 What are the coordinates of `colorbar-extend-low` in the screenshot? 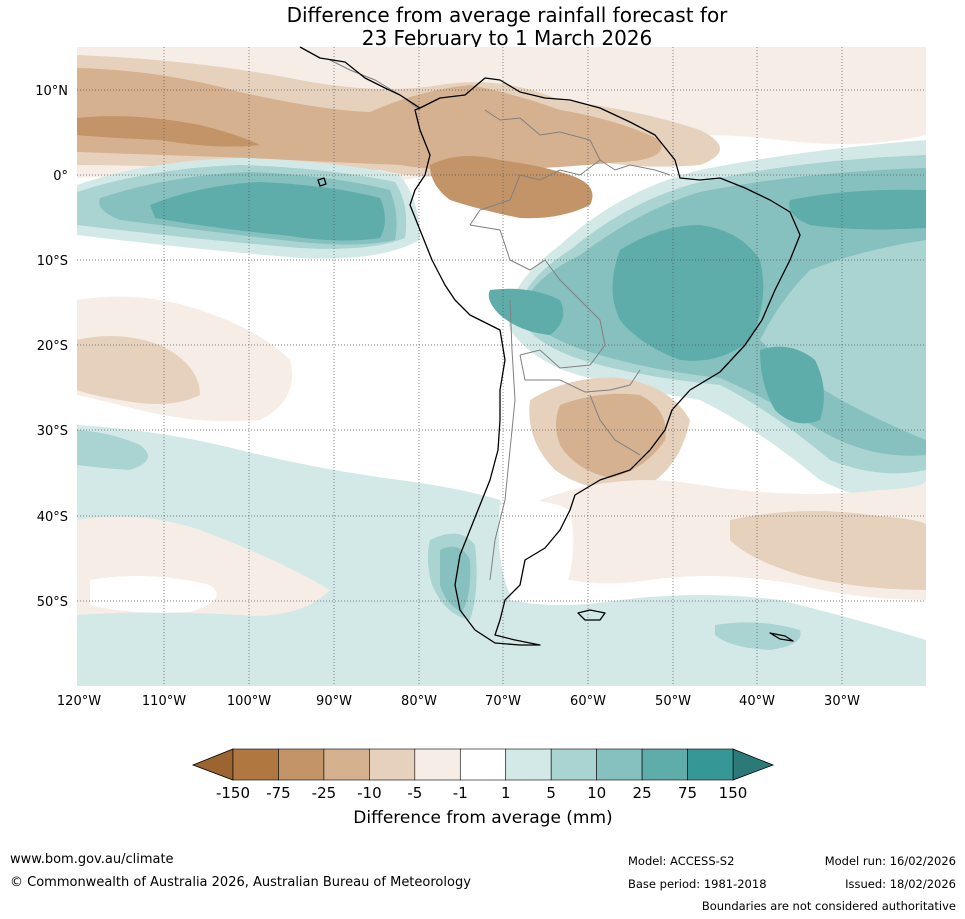 It's located at (212, 764).